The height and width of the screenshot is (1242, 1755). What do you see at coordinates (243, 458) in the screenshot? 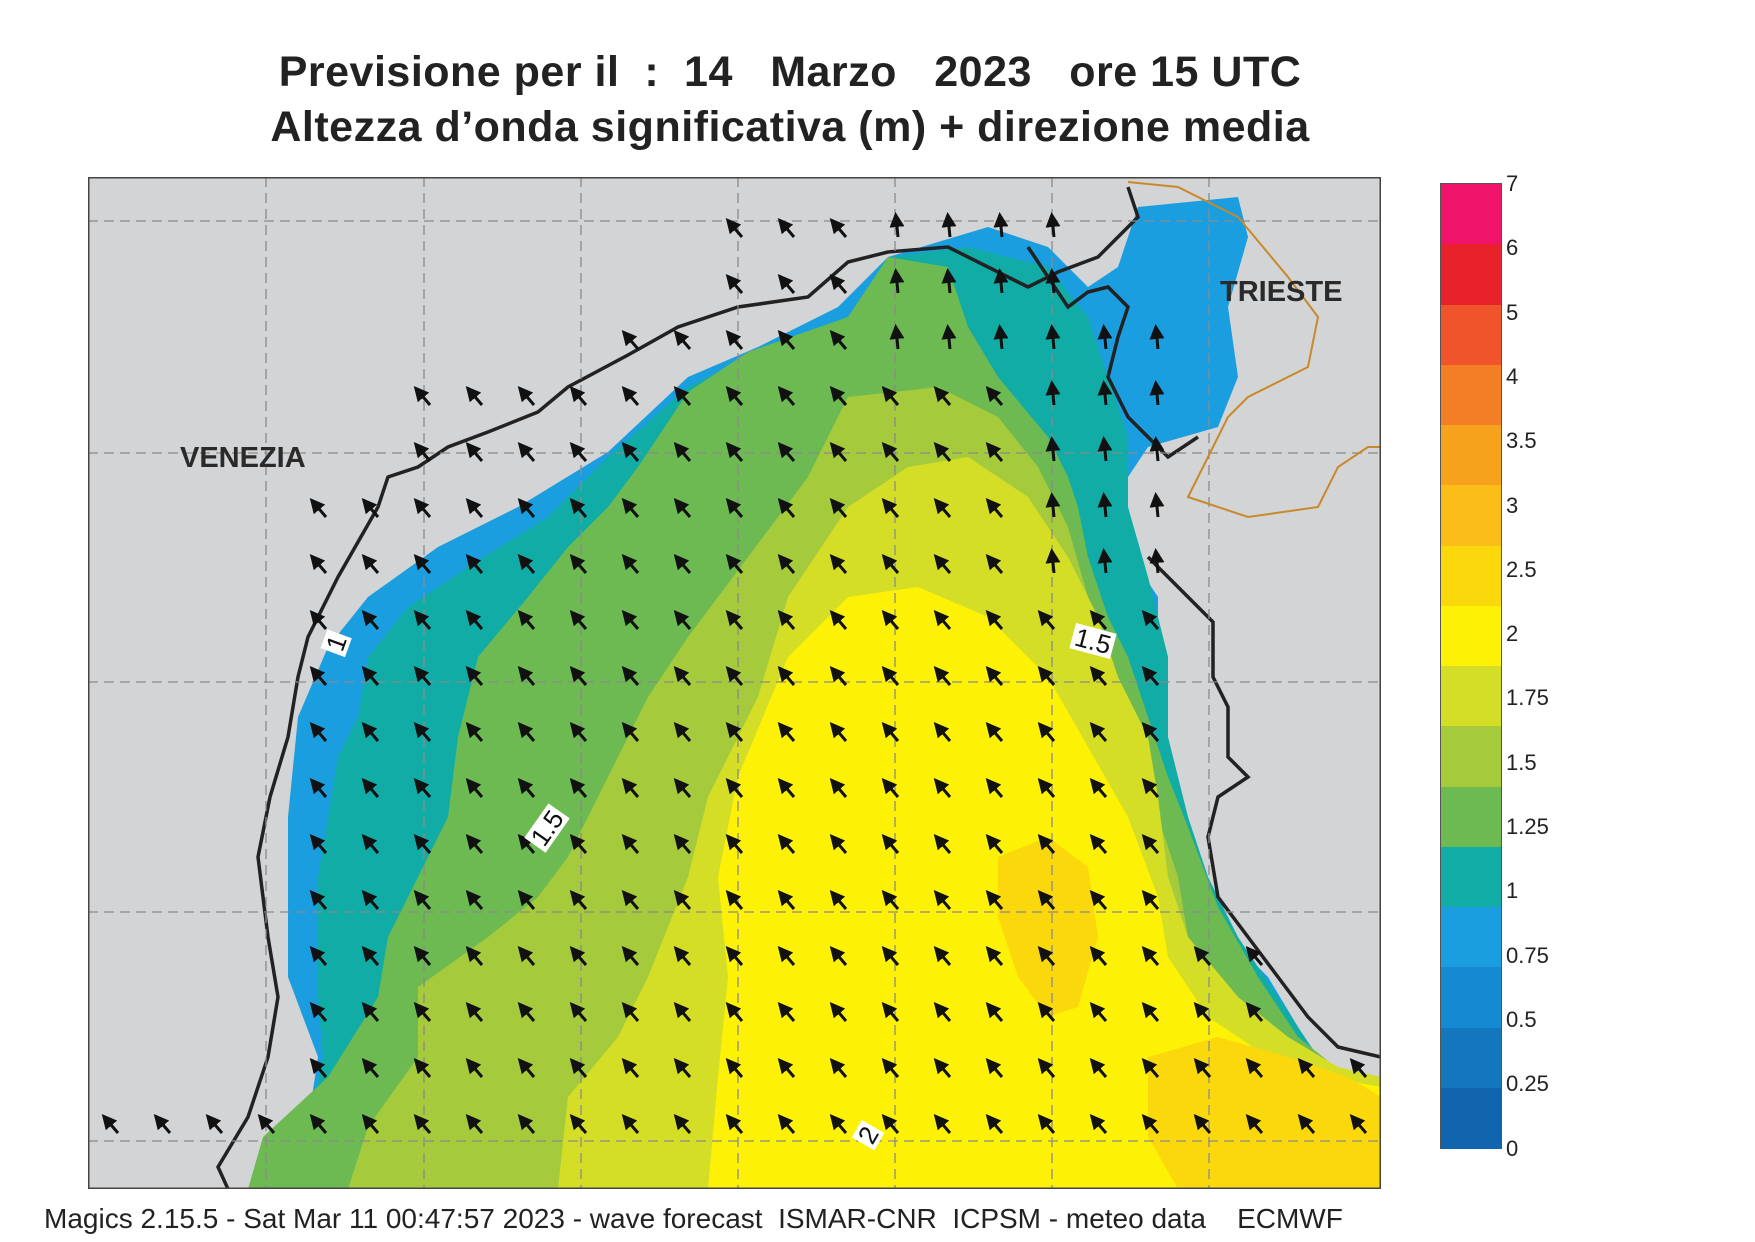
I see `city-label-venezia: VENEZIA` at bounding box center [243, 458].